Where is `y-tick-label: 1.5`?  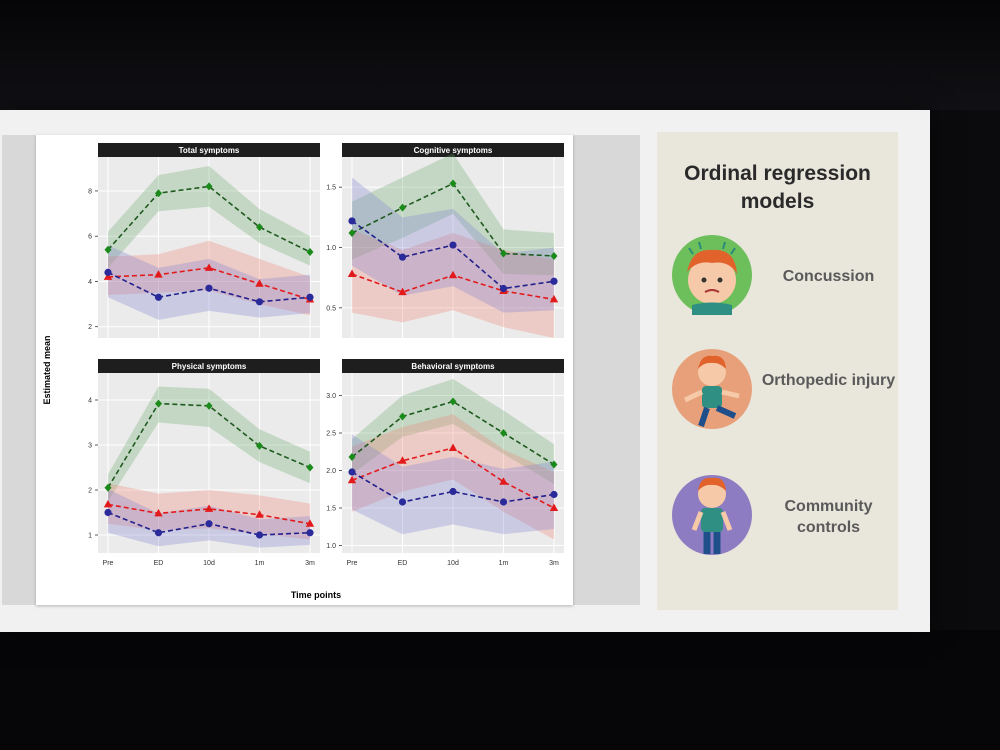
y-tick-label: 1.5 is located at coordinates (331, 188).